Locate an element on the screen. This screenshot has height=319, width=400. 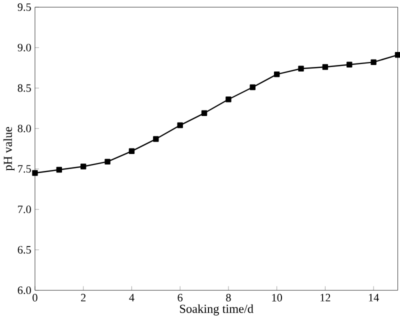
x-axis-title: Soaking time/d is located at coordinates (217, 310).